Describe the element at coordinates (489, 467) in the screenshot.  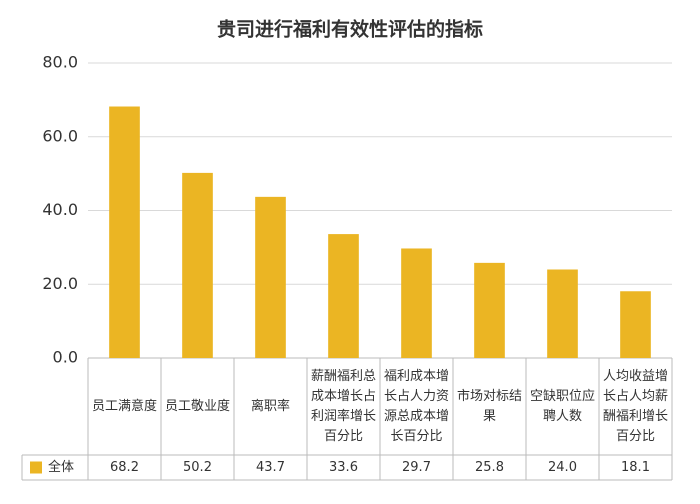
I see `table-value: 25.8` at that location.